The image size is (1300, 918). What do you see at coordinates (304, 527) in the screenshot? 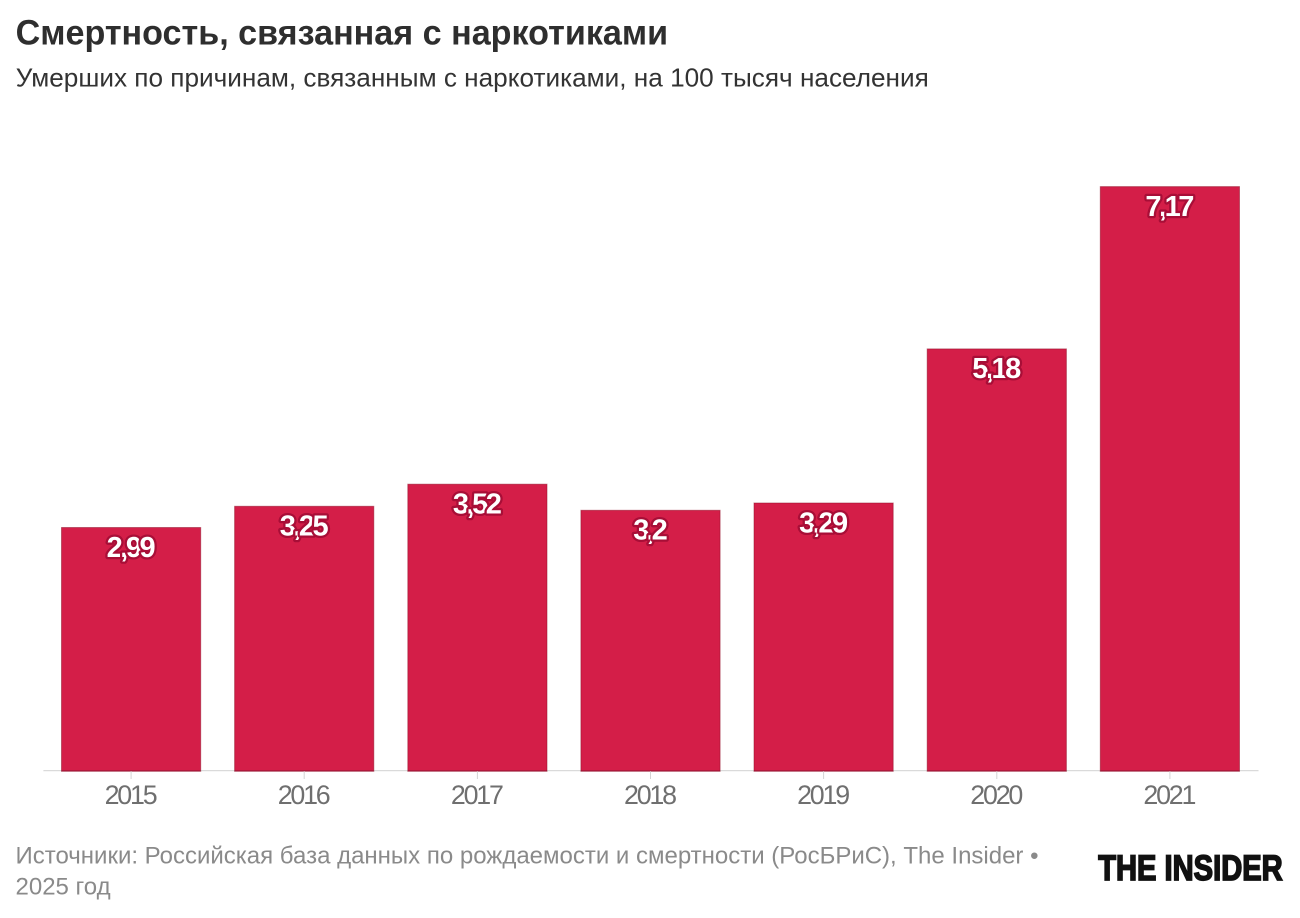
I see `svg-text: 3,25` at bounding box center [304, 527].